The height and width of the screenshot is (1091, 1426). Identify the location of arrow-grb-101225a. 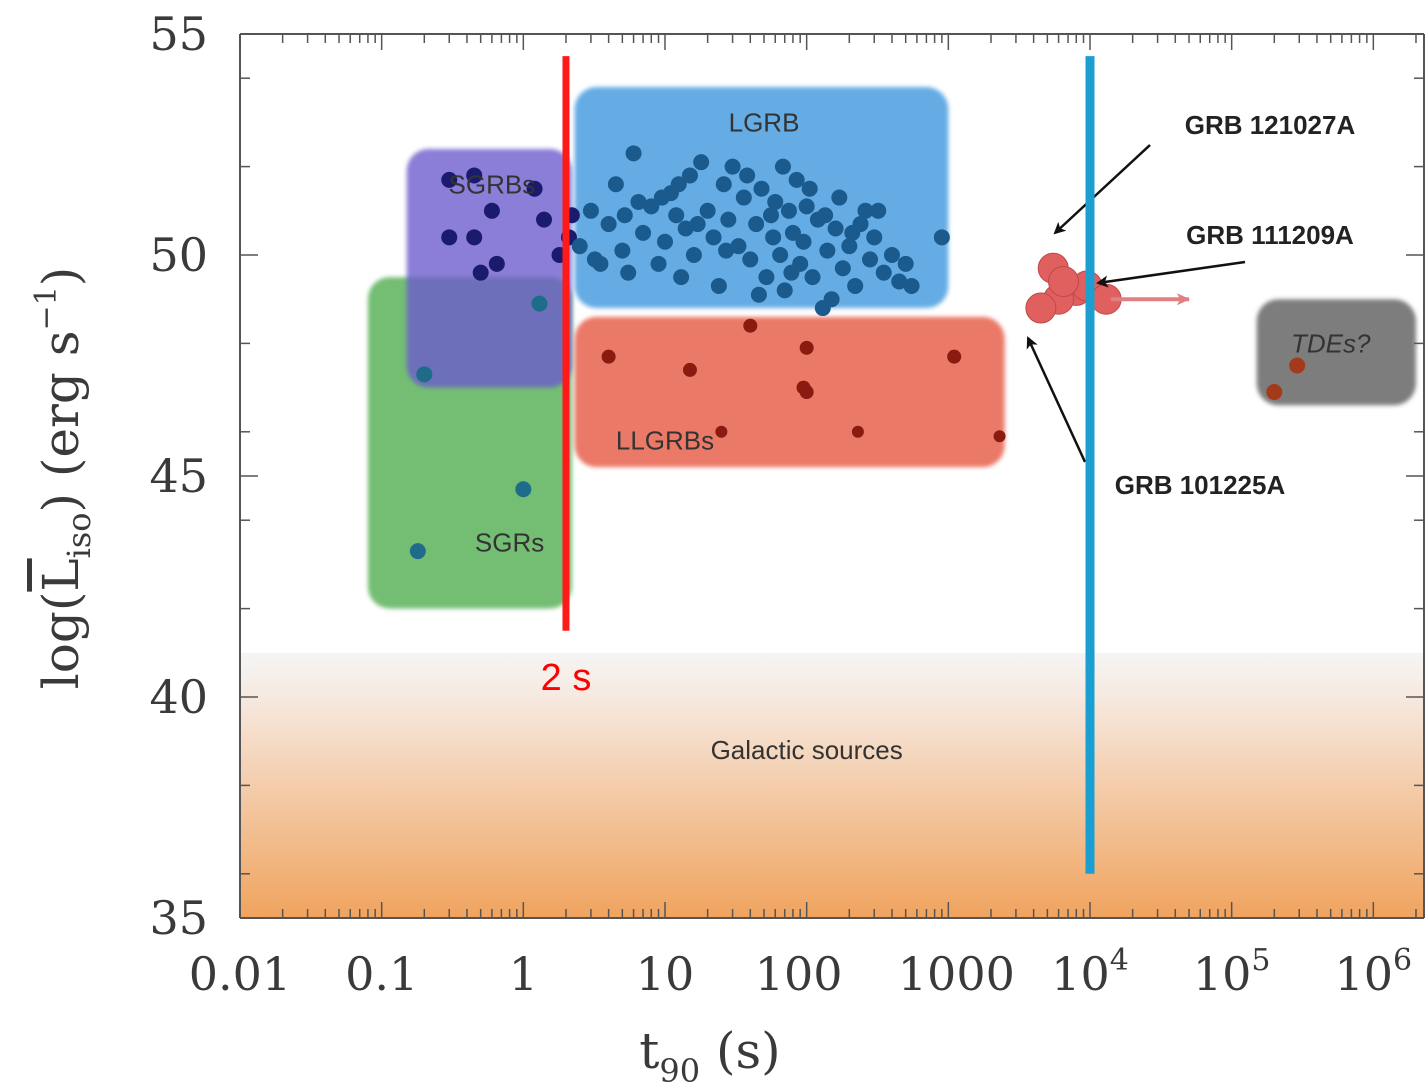
(1056, 399).